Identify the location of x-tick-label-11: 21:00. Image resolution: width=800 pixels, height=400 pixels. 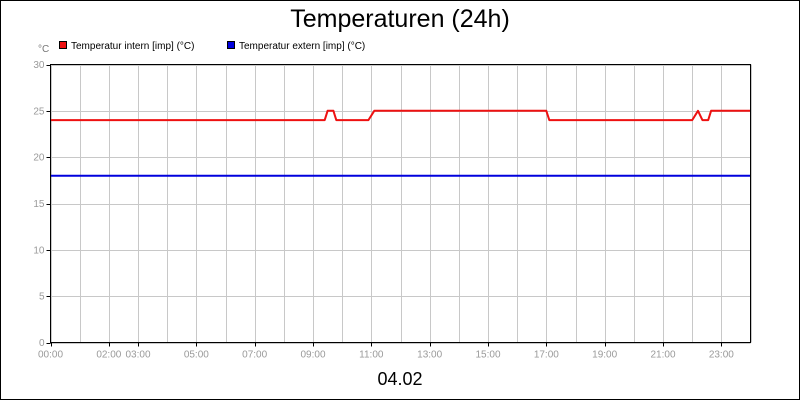
(662, 355).